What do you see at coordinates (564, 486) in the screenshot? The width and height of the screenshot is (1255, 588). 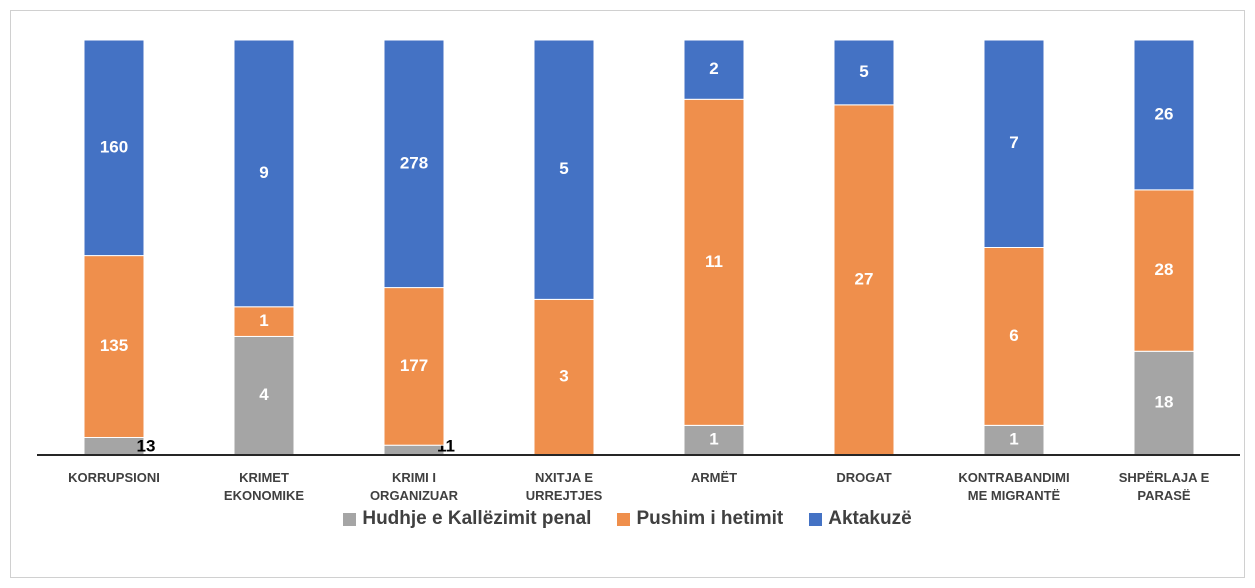 I see `x-tick-label: NXITJA E URREJTJES` at bounding box center [564, 486].